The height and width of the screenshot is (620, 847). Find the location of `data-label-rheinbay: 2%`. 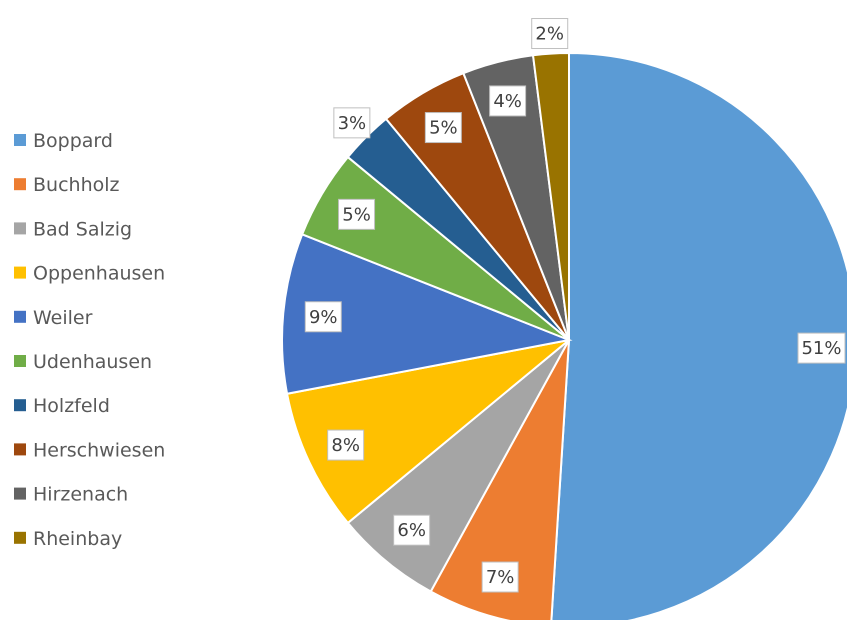

data-label-rheinbay: 2% is located at coordinates (550, 34).